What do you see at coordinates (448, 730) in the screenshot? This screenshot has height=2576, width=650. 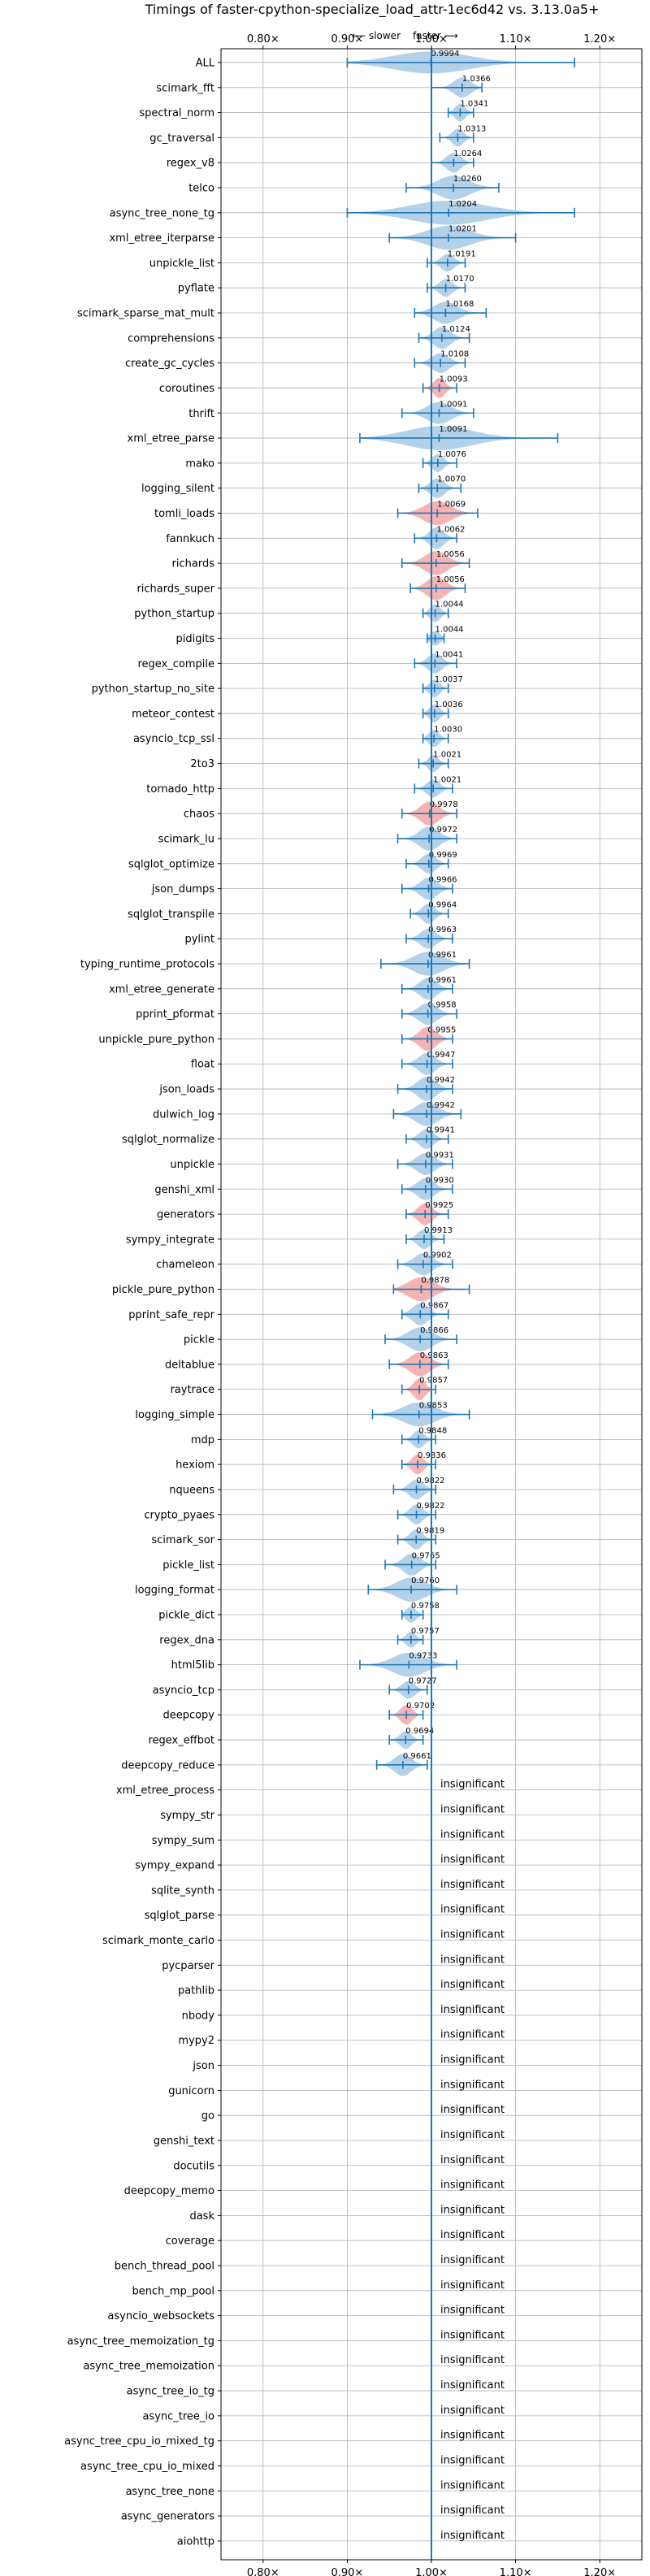 I see `value-label: 1.0030` at bounding box center [448, 730].